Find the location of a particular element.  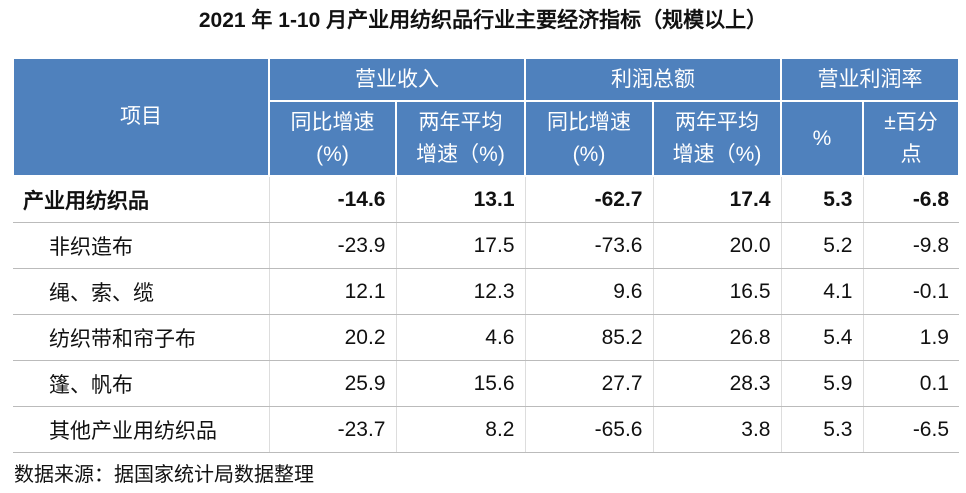

group-header: 营业收入 is located at coordinates (397, 79).